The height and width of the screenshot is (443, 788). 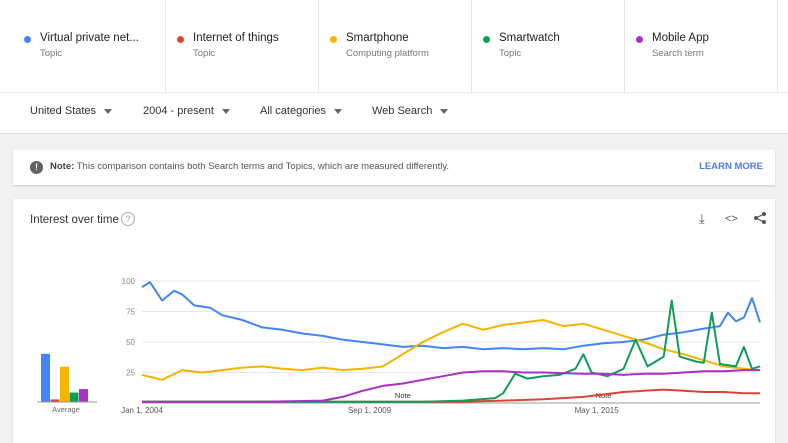 I want to click on term-4: Smartwatch Topic, so click(x=548, y=46).